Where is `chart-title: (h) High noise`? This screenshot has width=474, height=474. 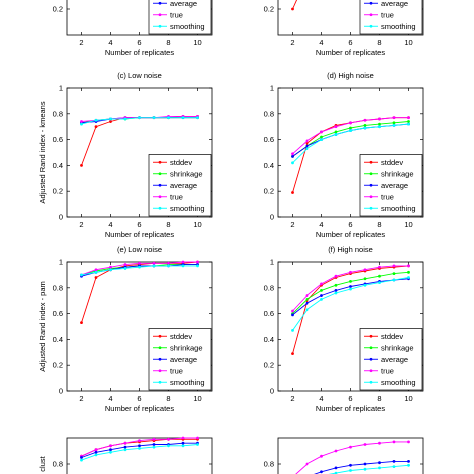
chart-title: (h) High noise is located at coordinates (350, 425).